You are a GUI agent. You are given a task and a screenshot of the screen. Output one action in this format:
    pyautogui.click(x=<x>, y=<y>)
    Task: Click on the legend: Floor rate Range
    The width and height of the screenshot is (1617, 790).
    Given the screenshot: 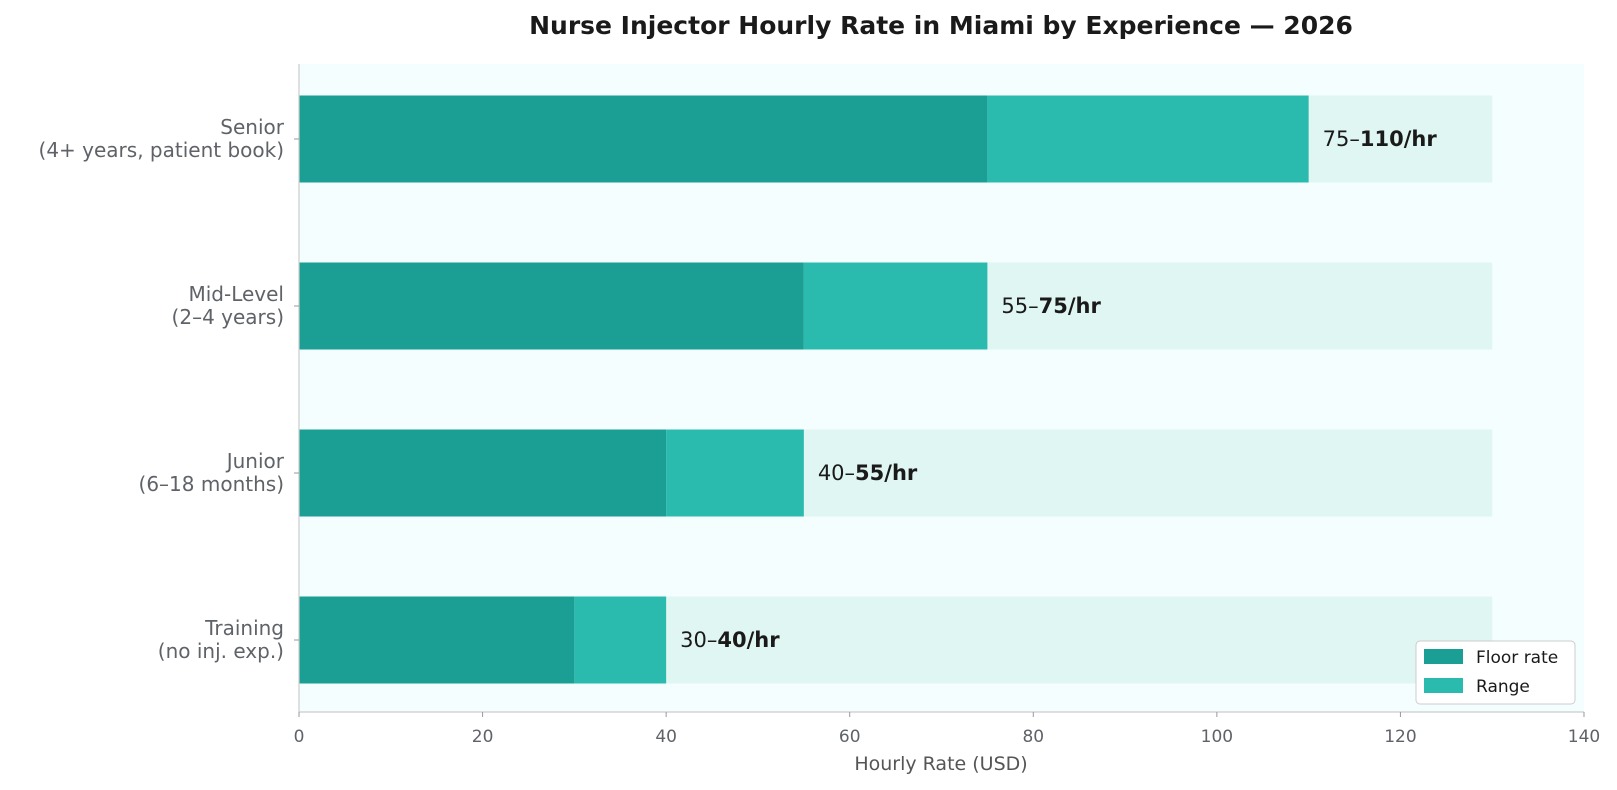 What is the action you would take?
    pyautogui.click(x=1495, y=672)
    